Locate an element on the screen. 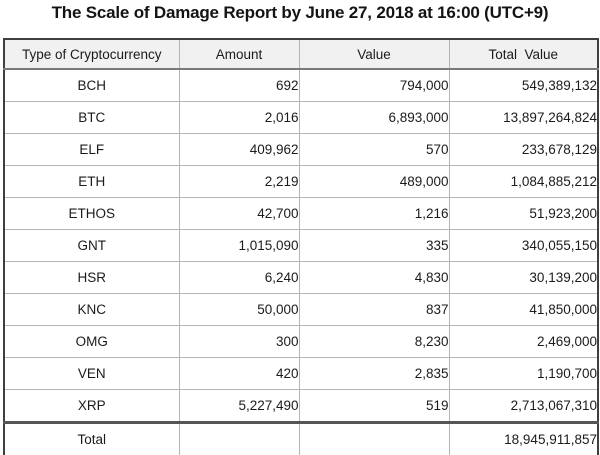 Image resolution: width=600 pixels, height=455 pixels. table-row-ethos: ETHOS 42,700 1,216 51,923,200 is located at coordinates (301, 213).